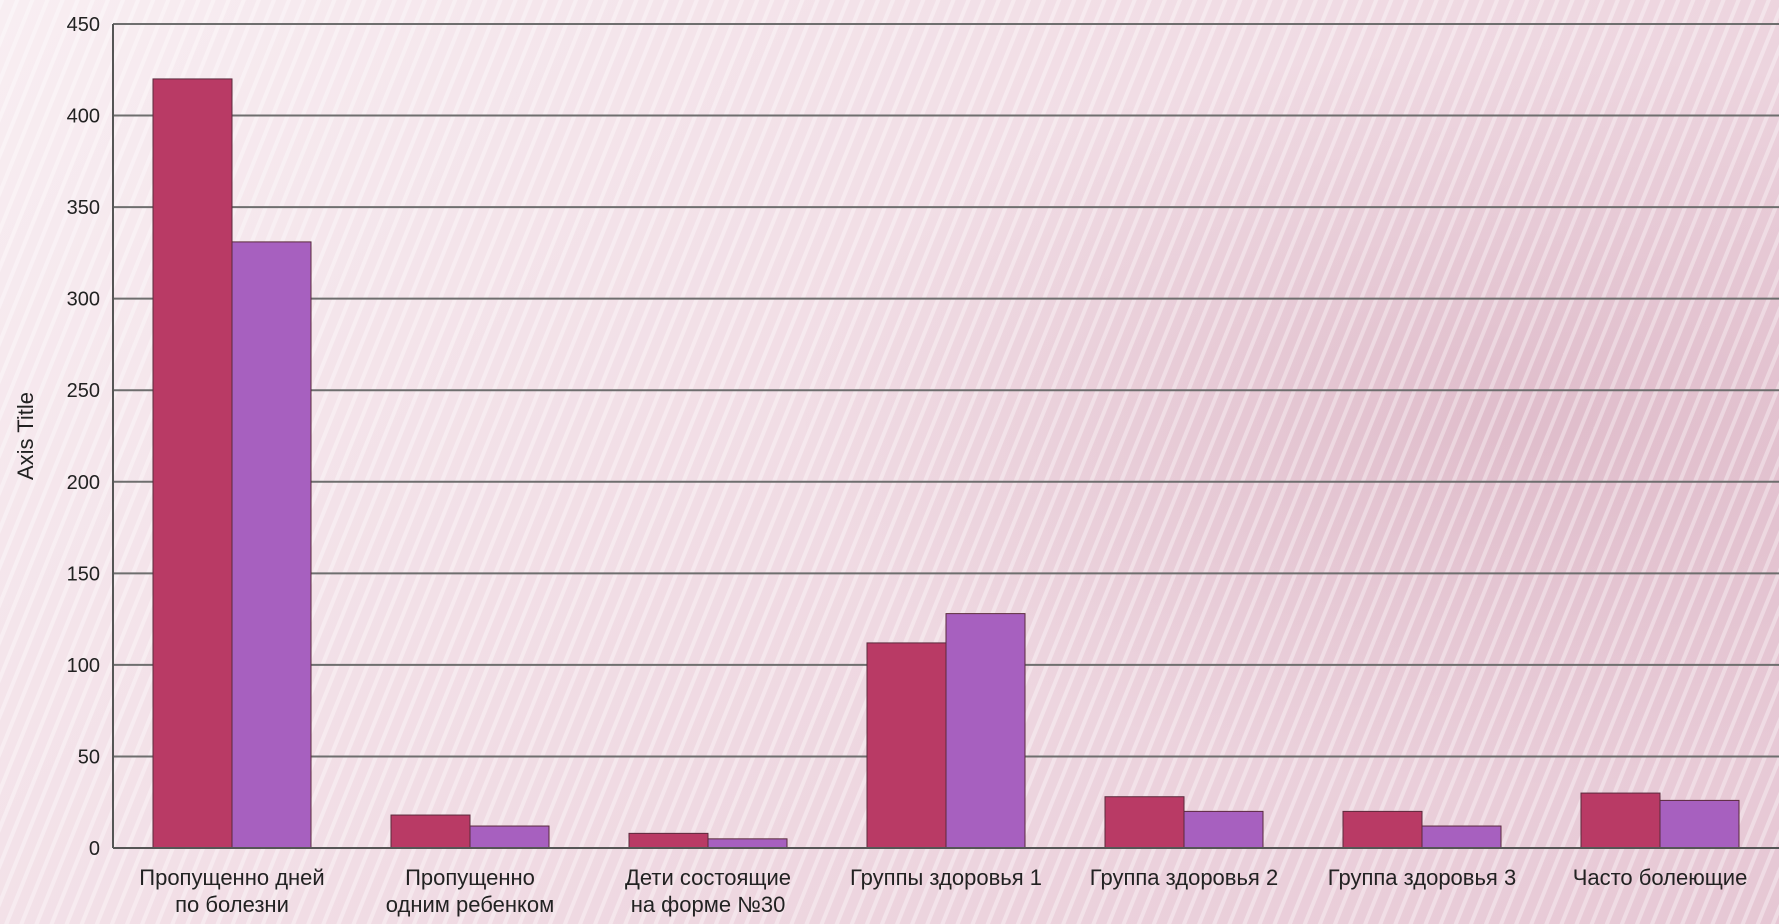 The image size is (1779, 924). I want to click on y-tick-label: 100, so click(83, 666).